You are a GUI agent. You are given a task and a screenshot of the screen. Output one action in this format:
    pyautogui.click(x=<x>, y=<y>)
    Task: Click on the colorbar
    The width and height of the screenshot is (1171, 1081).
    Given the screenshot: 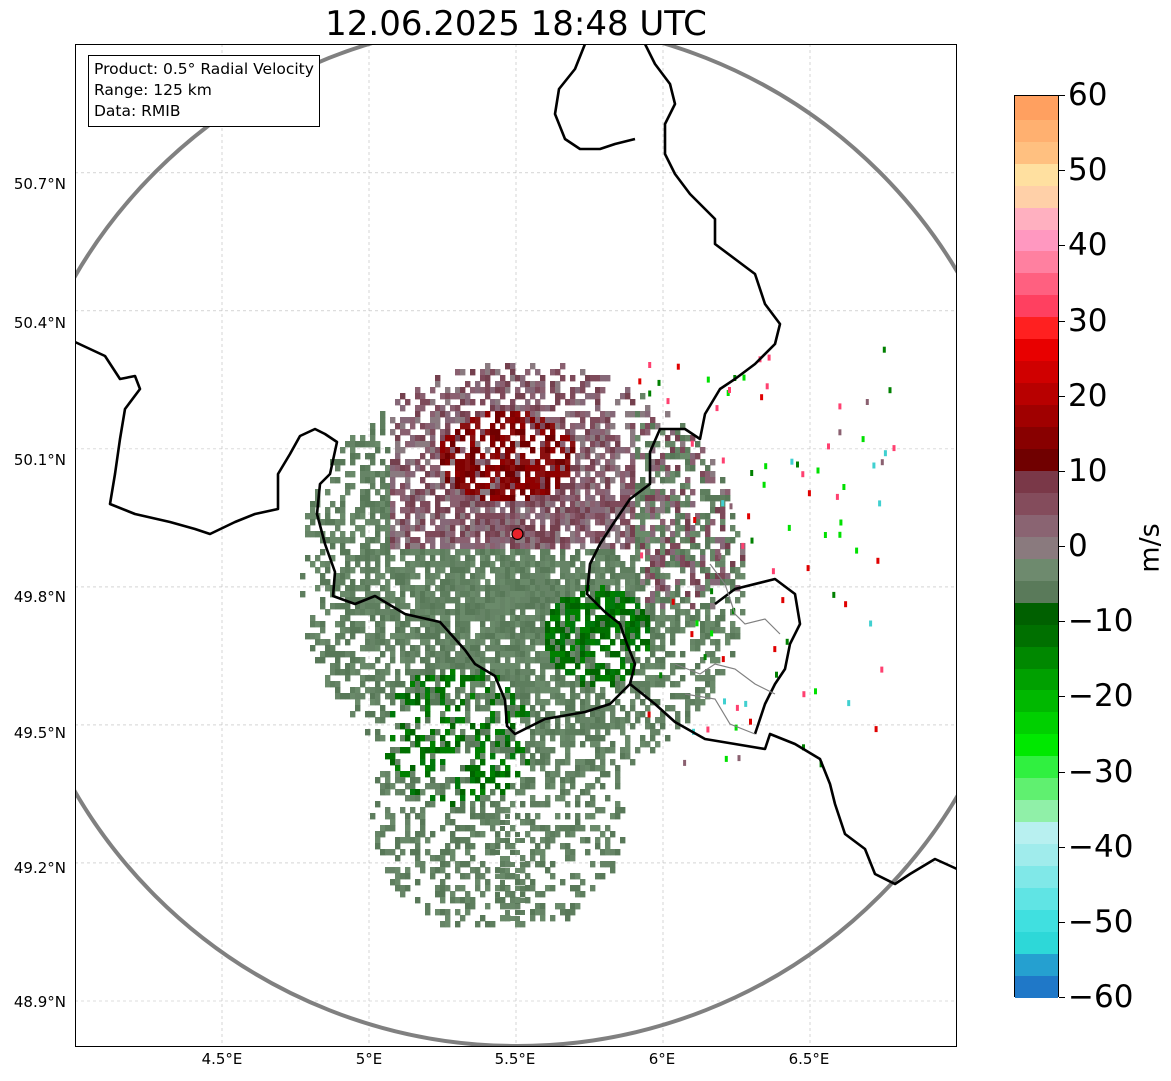 What is the action you would take?
    pyautogui.click(x=1036, y=546)
    